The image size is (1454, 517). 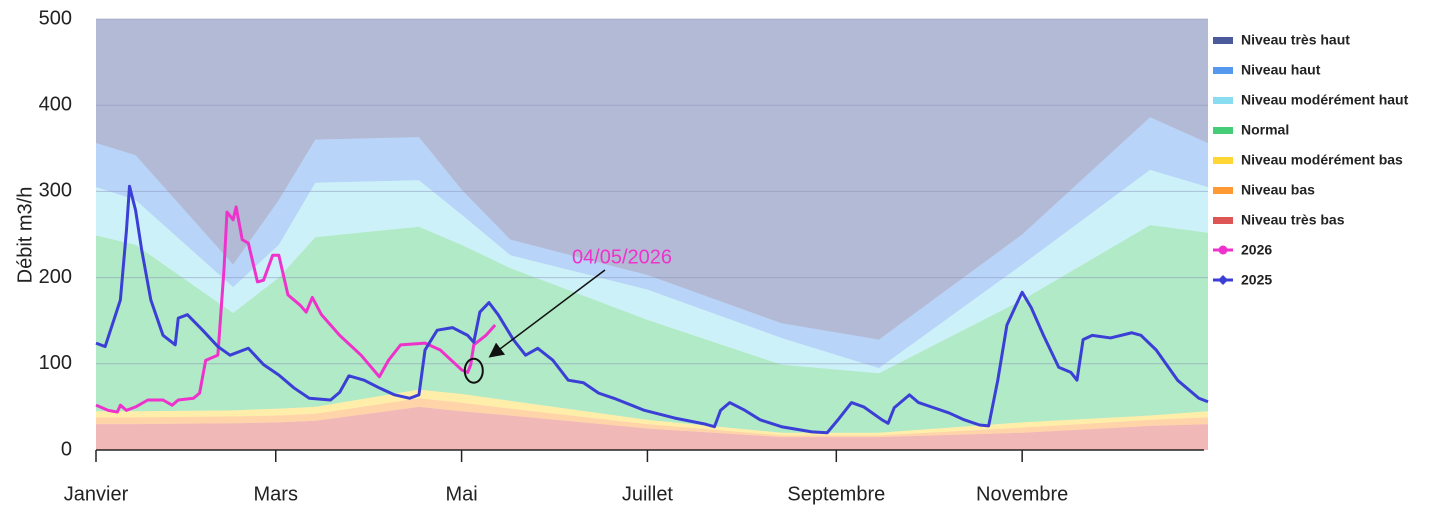 I want to click on legend-label: Niveau modérément haut, so click(x=1325, y=100).